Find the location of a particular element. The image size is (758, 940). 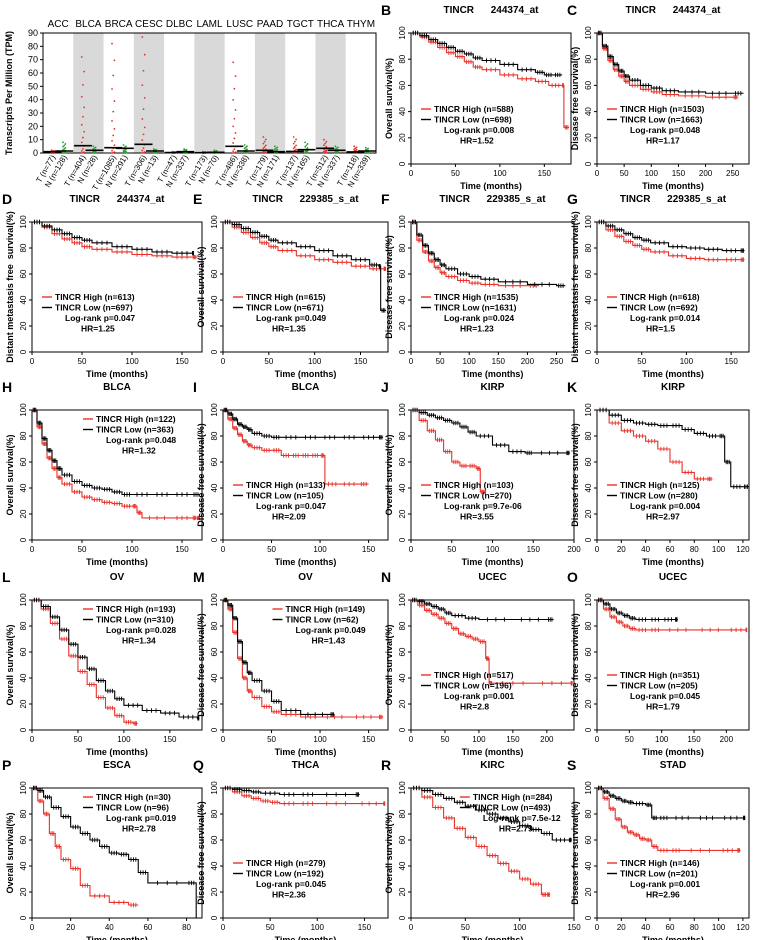

legend-hr: HR=2.79 is located at coordinates (516, 829).